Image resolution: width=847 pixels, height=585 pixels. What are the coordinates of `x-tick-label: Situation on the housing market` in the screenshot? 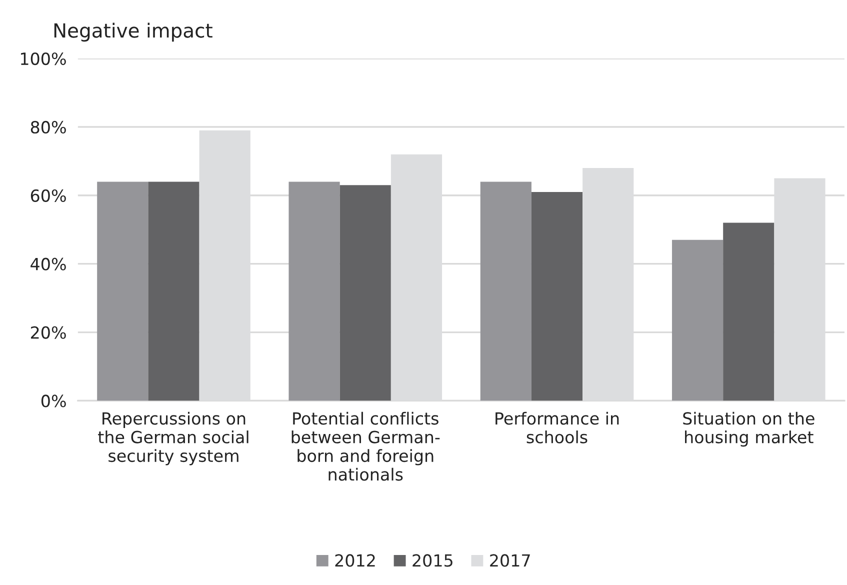 It's located at (748, 429).